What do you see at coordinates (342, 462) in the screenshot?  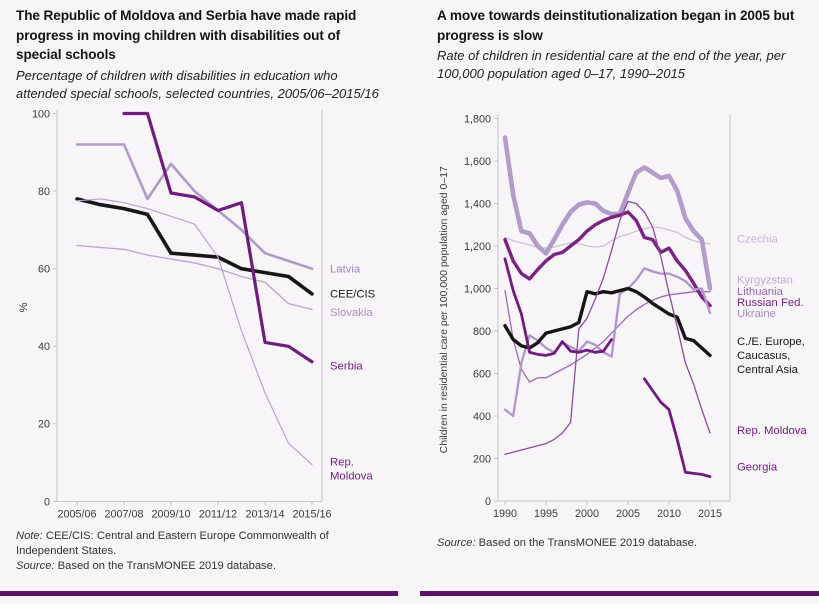 I see `series-label-rep-moldova: Rep.` at bounding box center [342, 462].